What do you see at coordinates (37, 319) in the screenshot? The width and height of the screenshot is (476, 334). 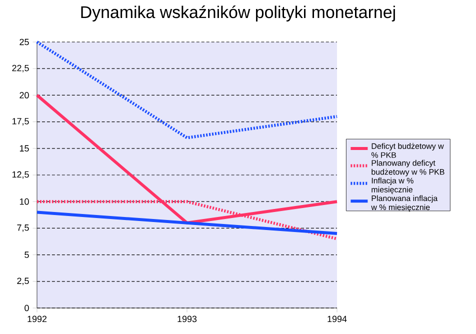 I see `x-tick-label: 1992` at bounding box center [37, 319].